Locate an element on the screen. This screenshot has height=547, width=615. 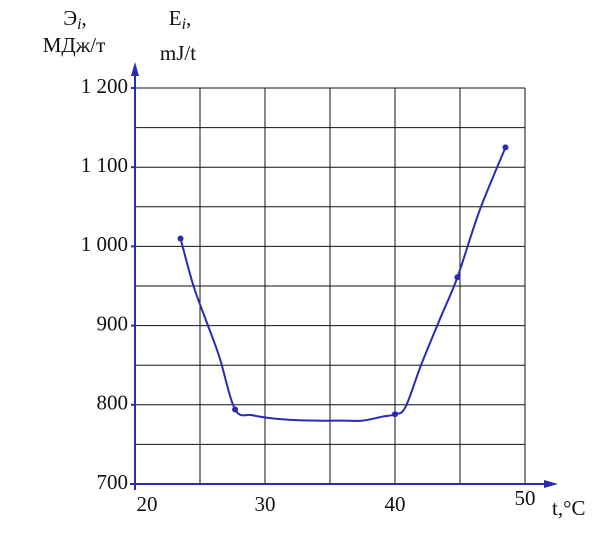
y-label-left-symbol: Эi, is located at coordinates (75, 19).